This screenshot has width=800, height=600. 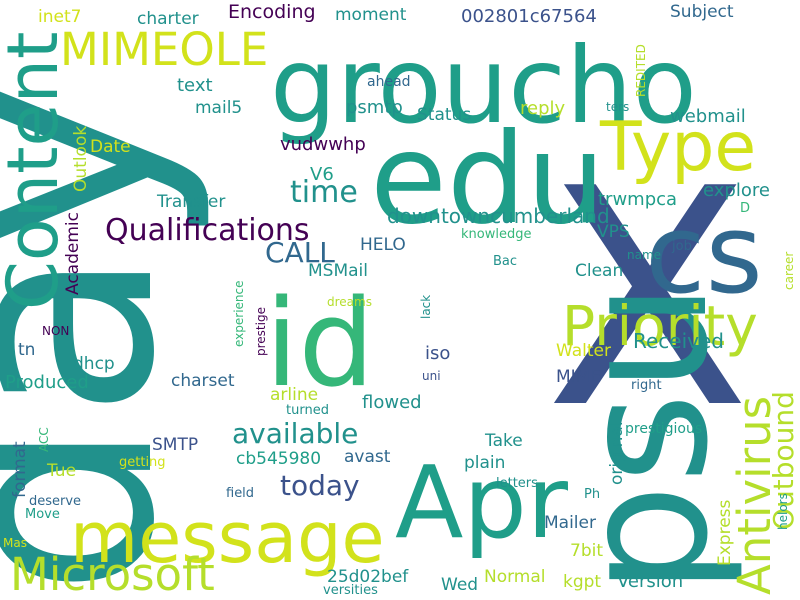 What do you see at coordinates (81, 159) in the screenshot?
I see `cloud-word: Outlook` at bounding box center [81, 159].